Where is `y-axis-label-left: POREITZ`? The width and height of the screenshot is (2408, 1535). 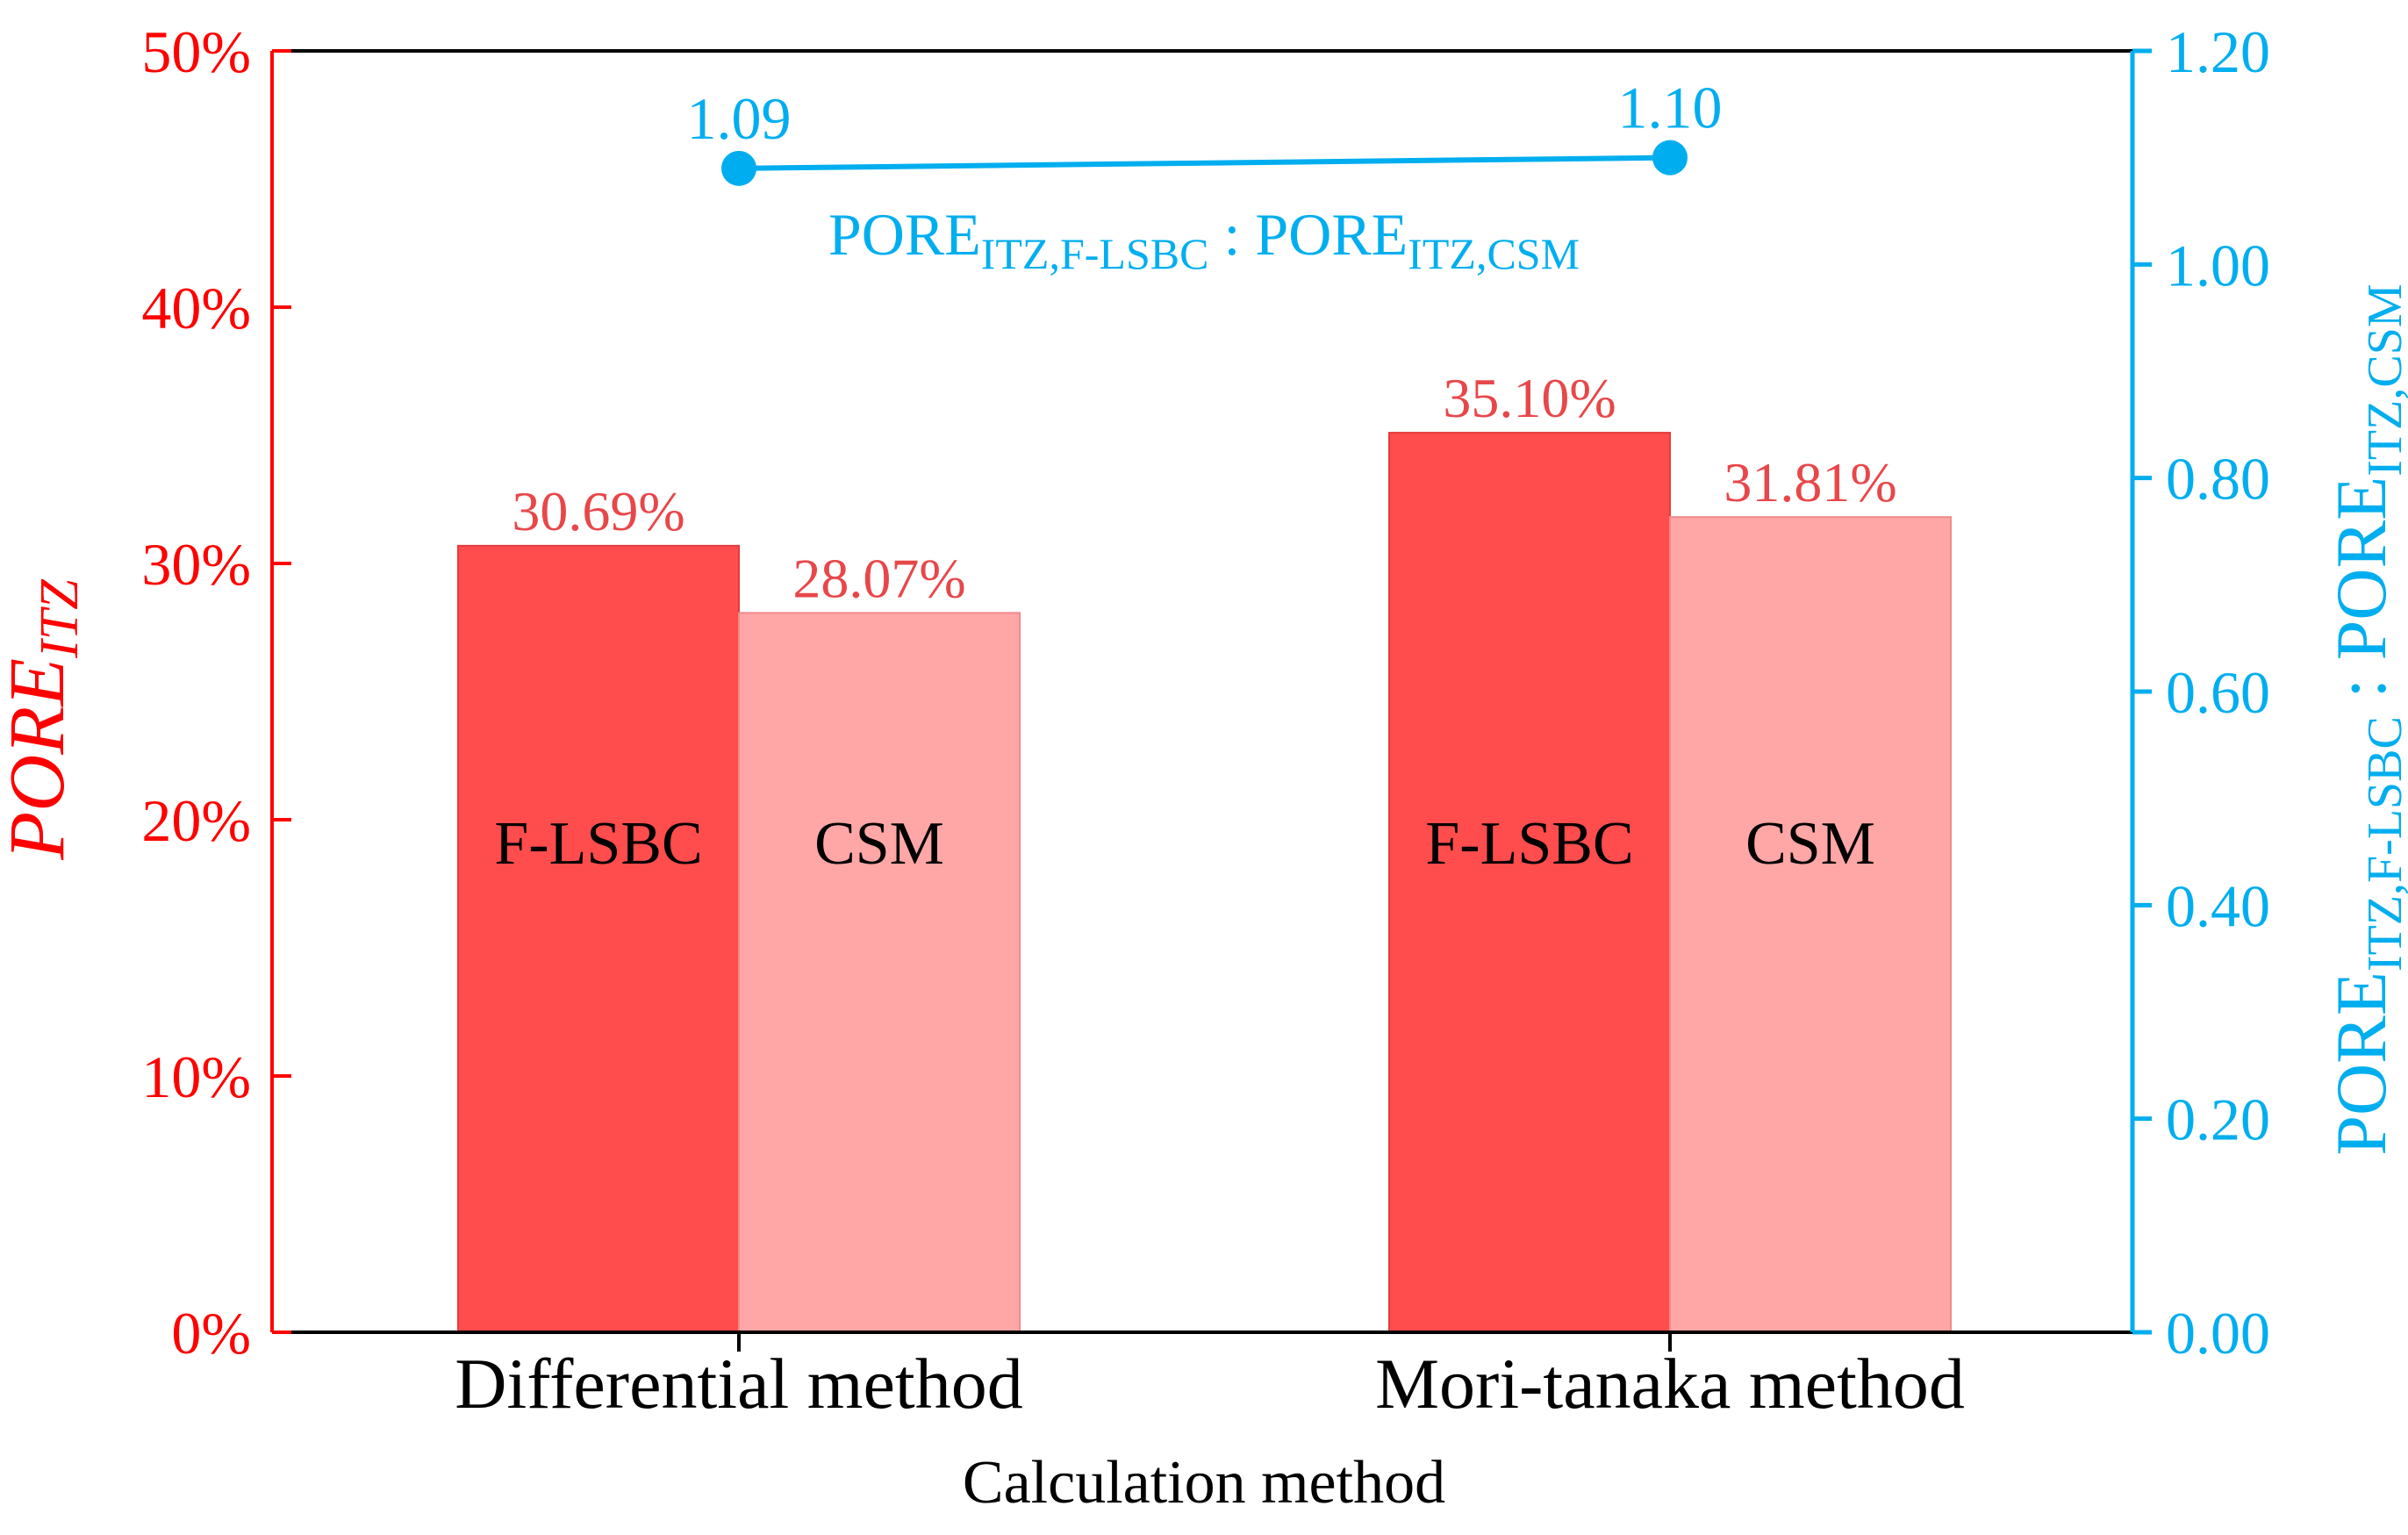
y-axis-label-left: POREITZ is located at coordinates (45, 720).